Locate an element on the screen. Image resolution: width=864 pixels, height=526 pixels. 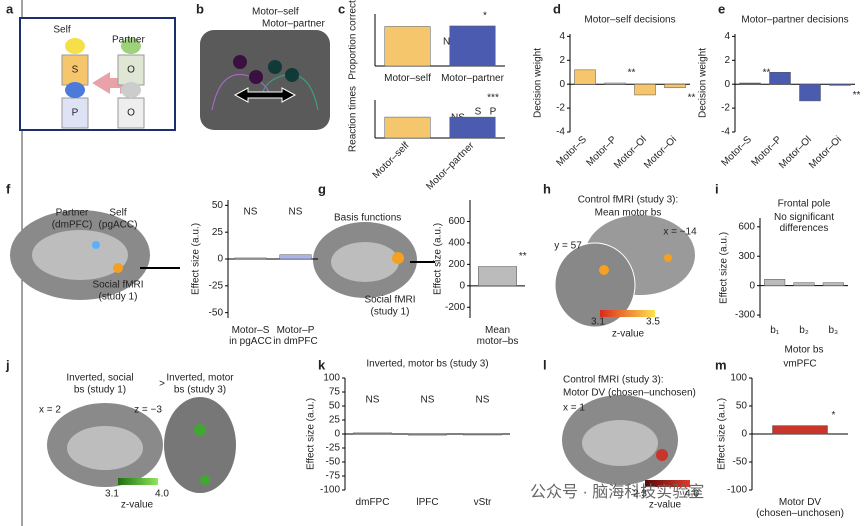
annotation: y = 57 is located at coordinates (568, 246).